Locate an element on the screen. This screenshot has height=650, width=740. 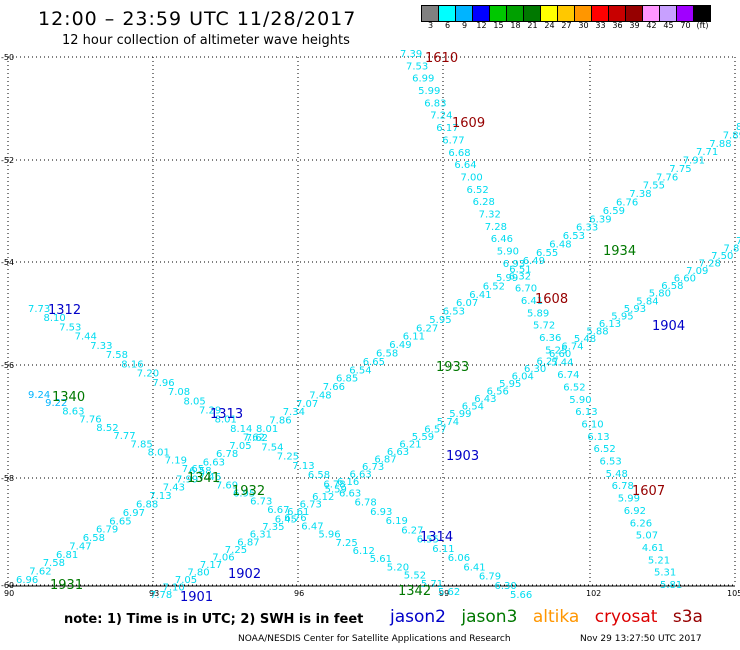
swh-value: 7.46 is located at coordinates (210, 477).